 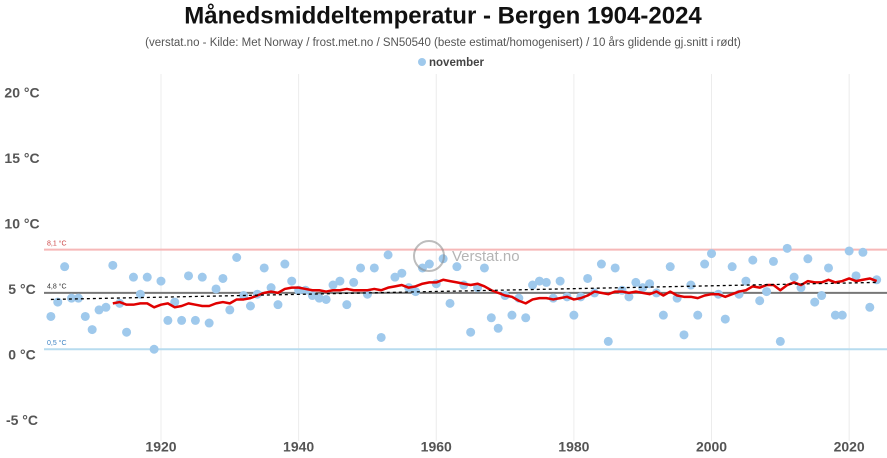 I want to click on x-tick-label: 2020, so click(x=849, y=447).